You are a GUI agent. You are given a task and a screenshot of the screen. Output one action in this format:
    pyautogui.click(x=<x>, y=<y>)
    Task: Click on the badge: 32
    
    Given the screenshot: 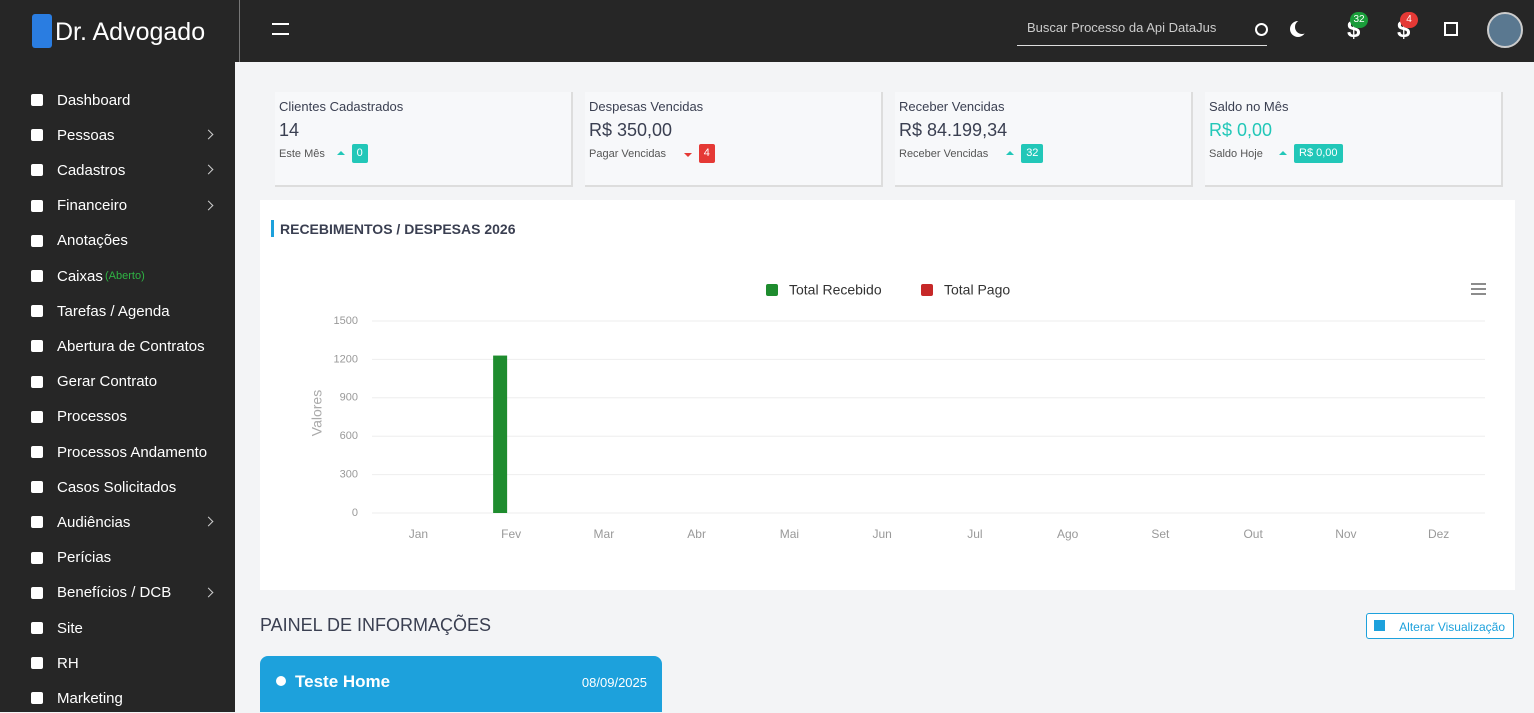 What is the action you would take?
    pyautogui.click(x=1359, y=20)
    